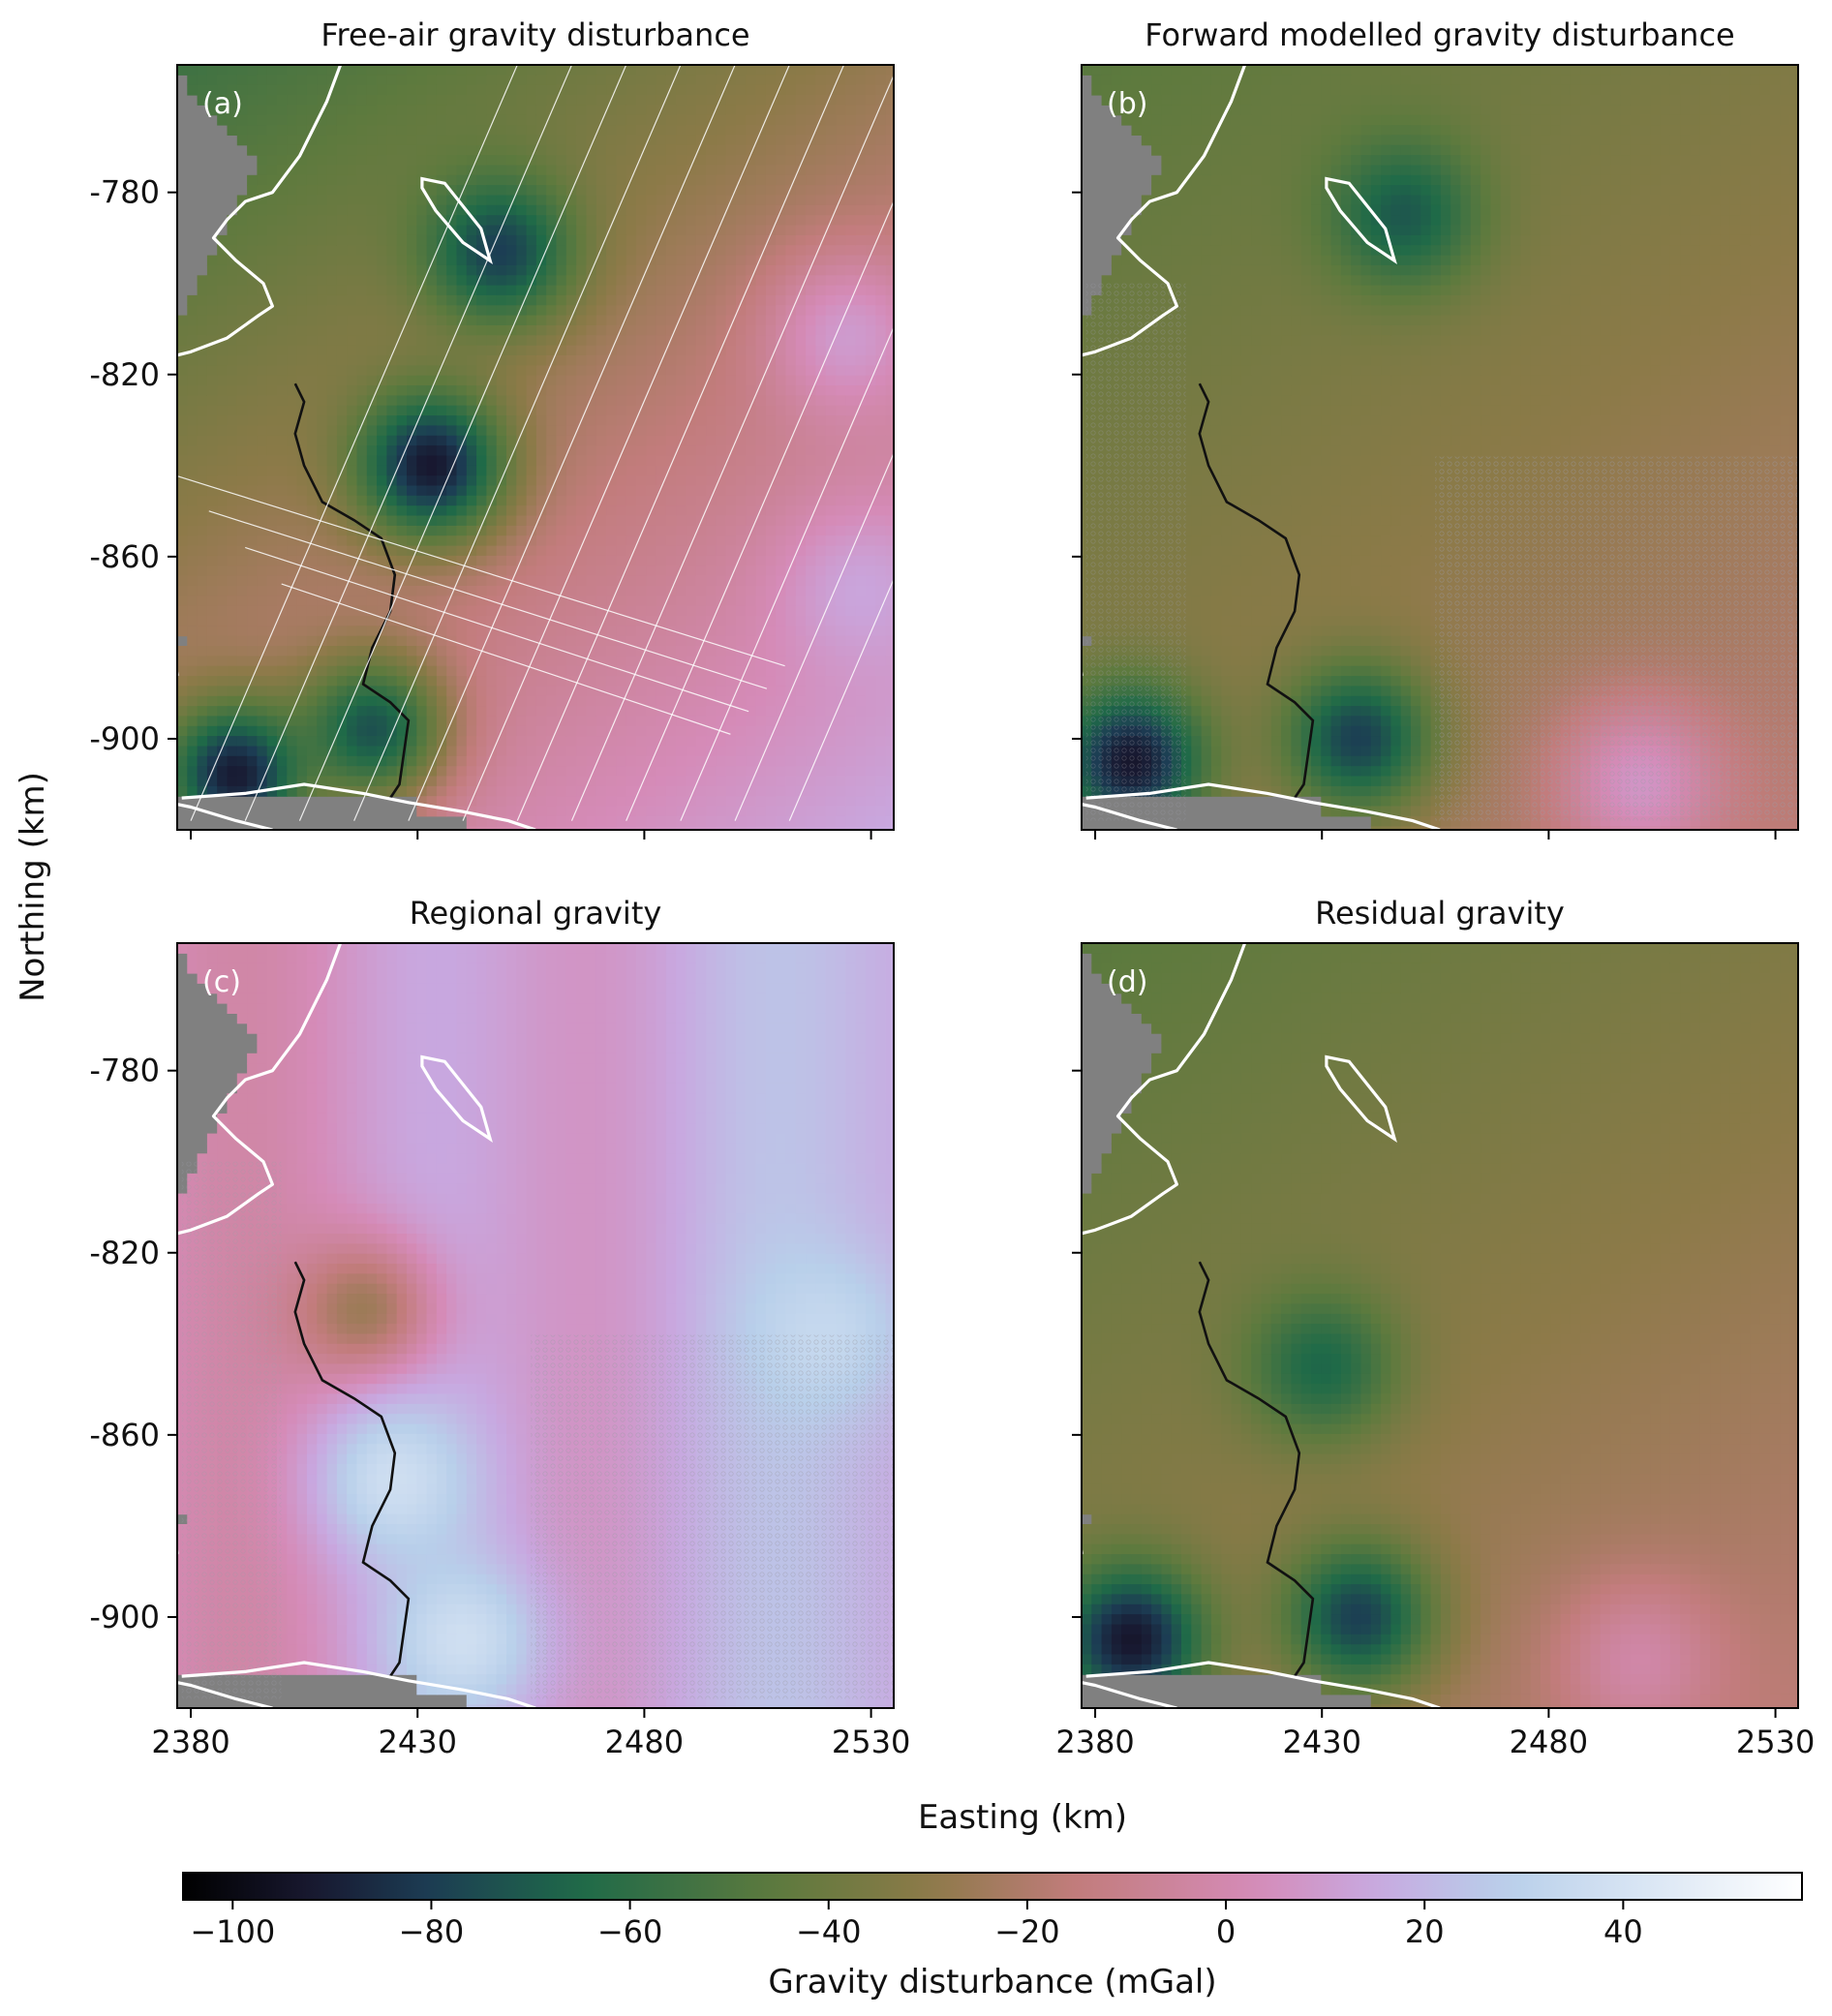  What do you see at coordinates (1022, 1818) in the screenshot?
I see `shared-x-label: Easting (km)` at bounding box center [1022, 1818].